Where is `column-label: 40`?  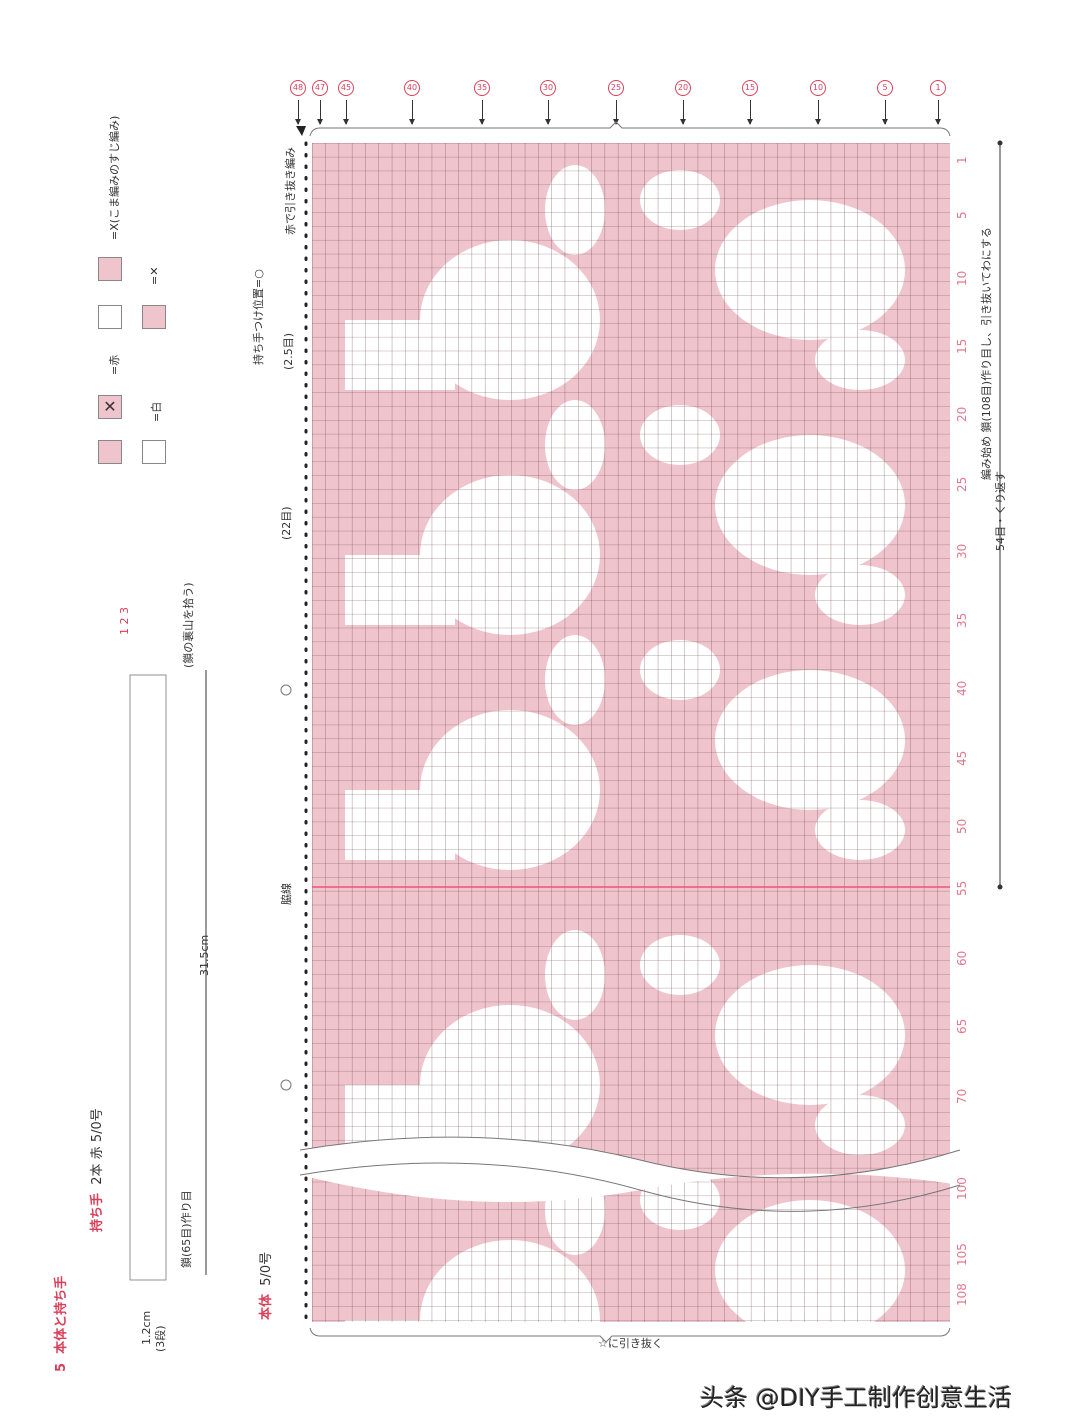 column-label: 40 is located at coordinates (412, 88).